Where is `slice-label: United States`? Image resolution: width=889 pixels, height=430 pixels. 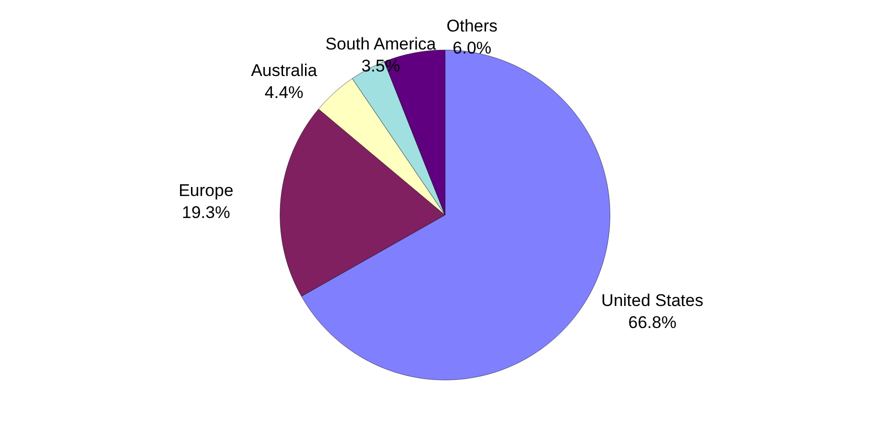 slice-label: United States is located at coordinates (652, 300).